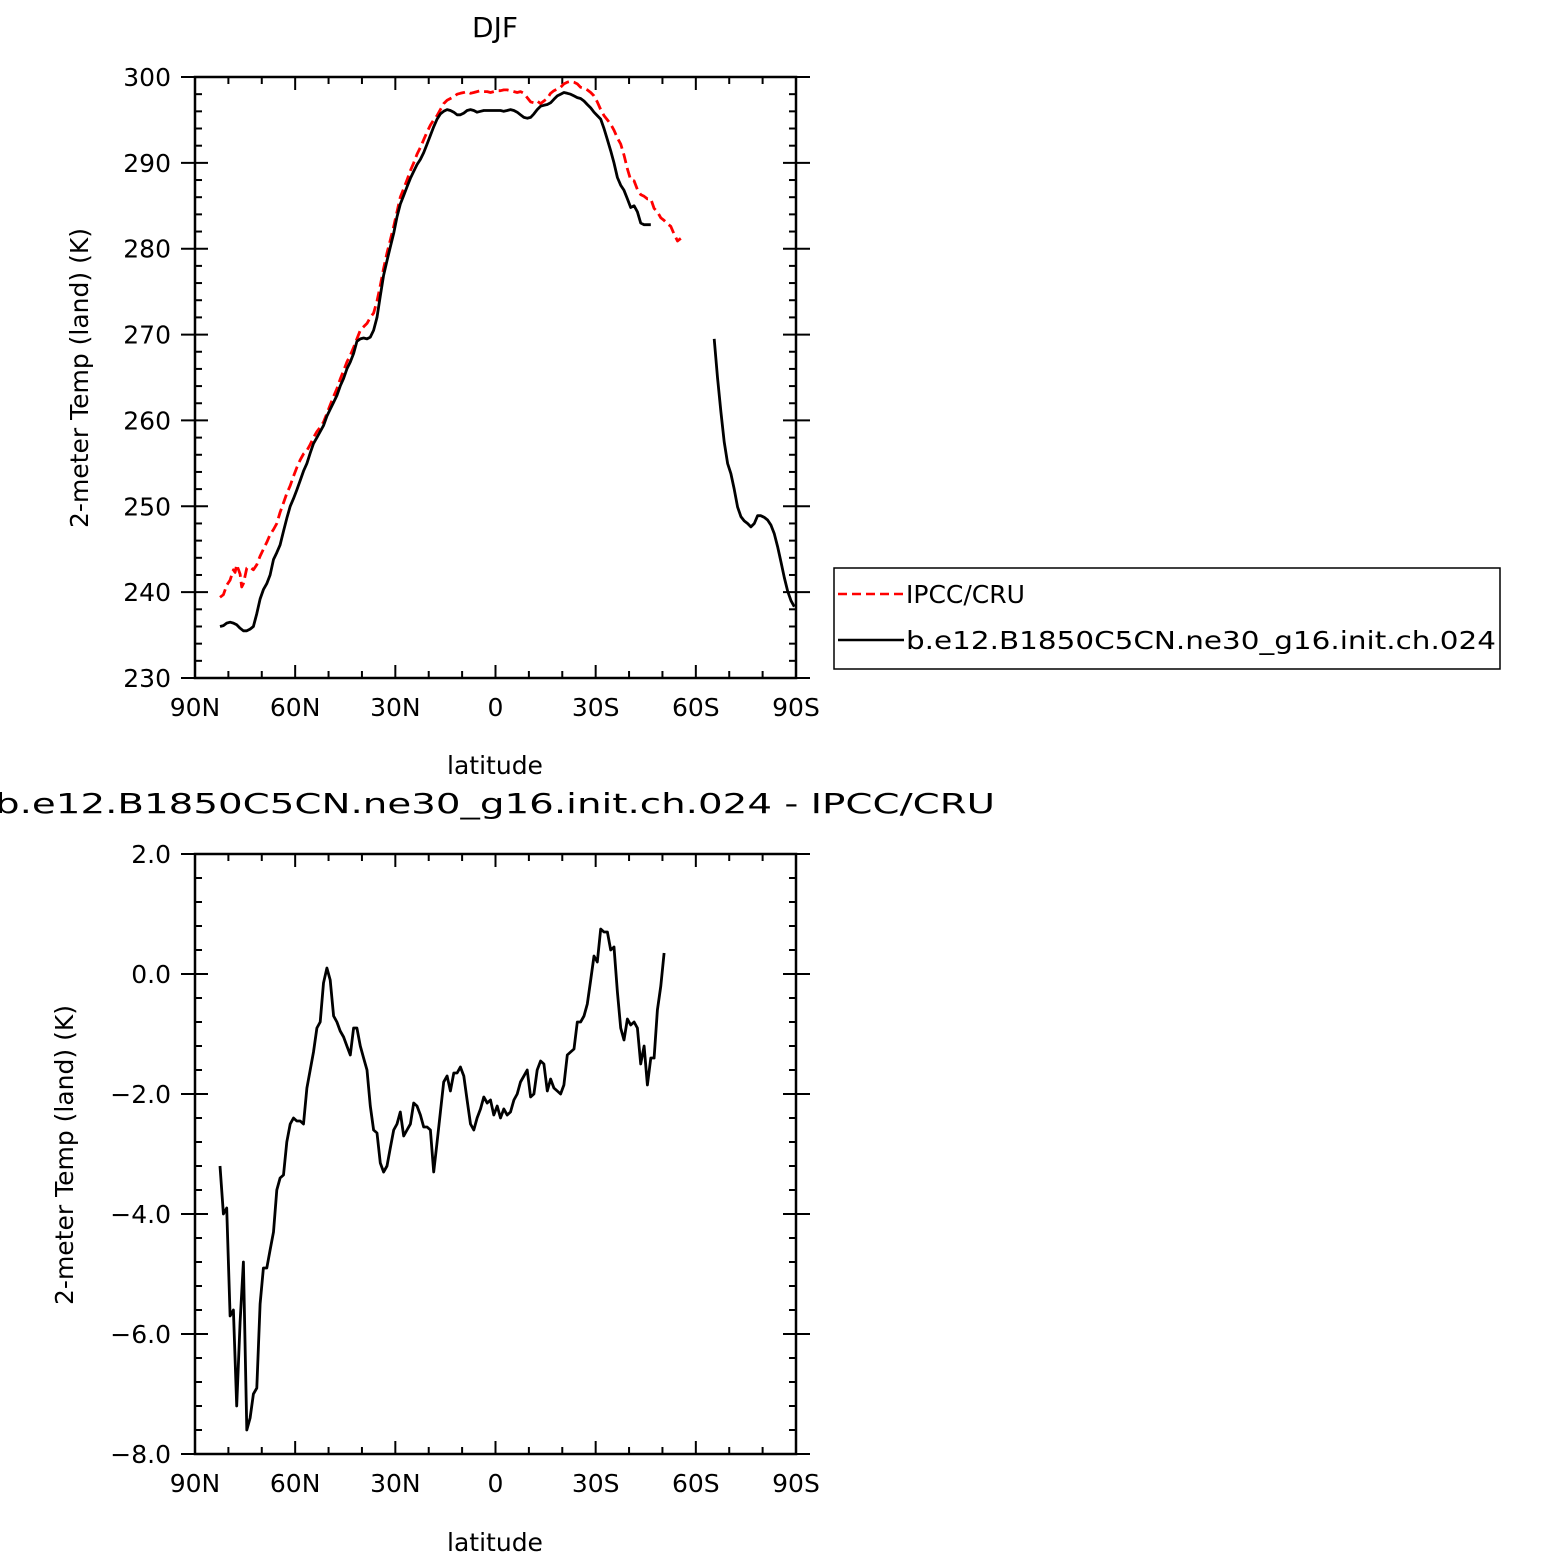 The width and height of the screenshot is (1564, 1563). I want to click on y-tick-label: 260, so click(147, 420).